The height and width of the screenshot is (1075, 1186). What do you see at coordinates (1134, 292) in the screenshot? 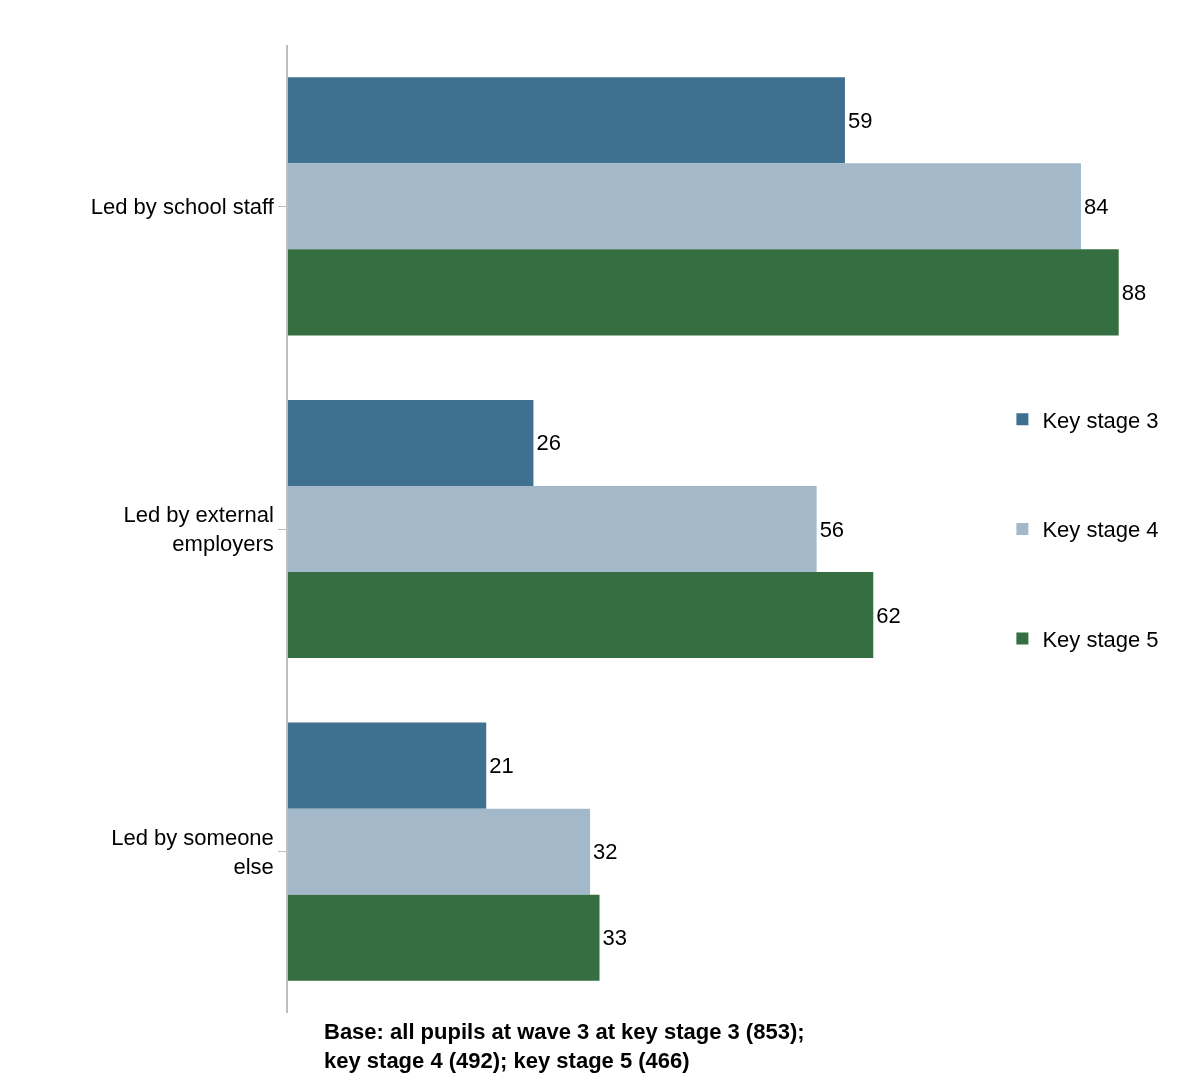
I see `data-label: 88` at bounding box center [1134, 292].